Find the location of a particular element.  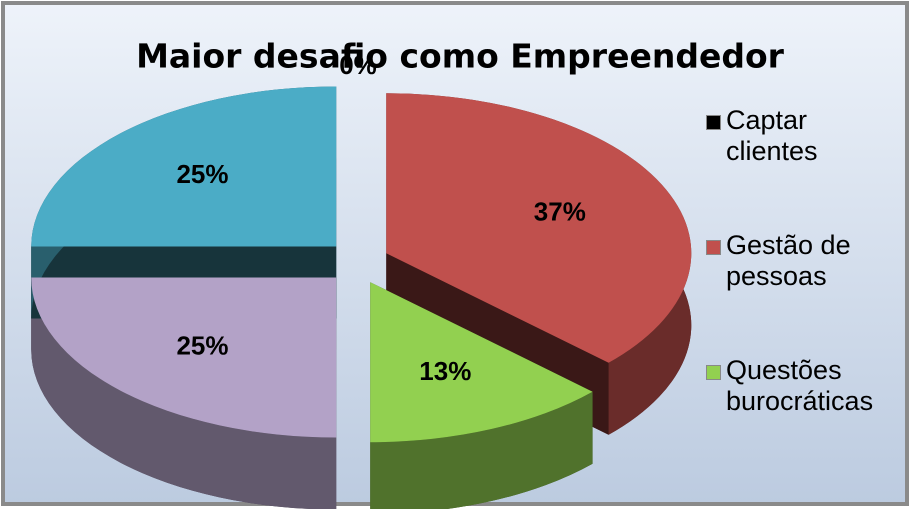

data-label: 37% is located at coordinates (560, 212).